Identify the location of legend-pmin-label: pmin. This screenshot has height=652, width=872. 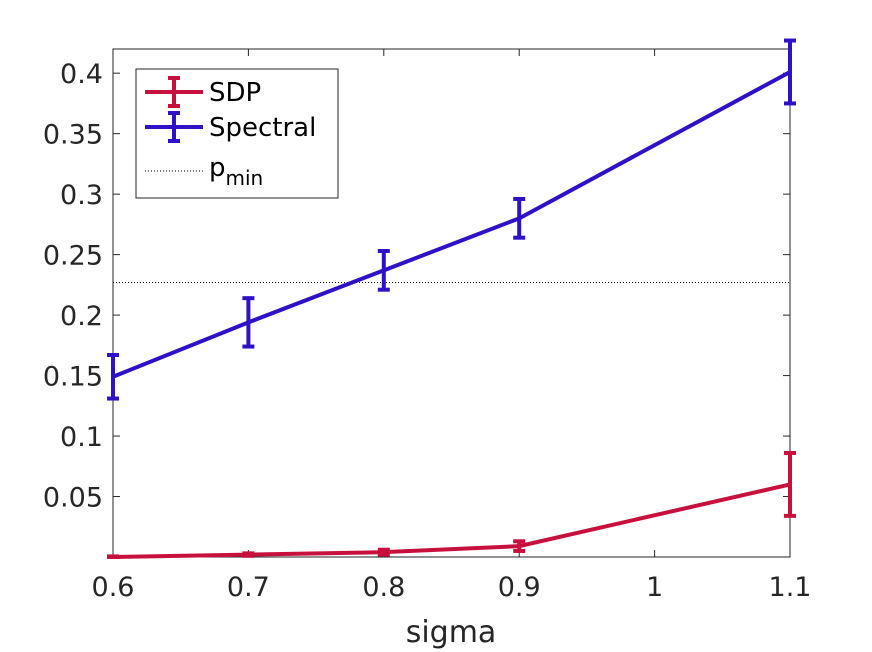
(236, 171).